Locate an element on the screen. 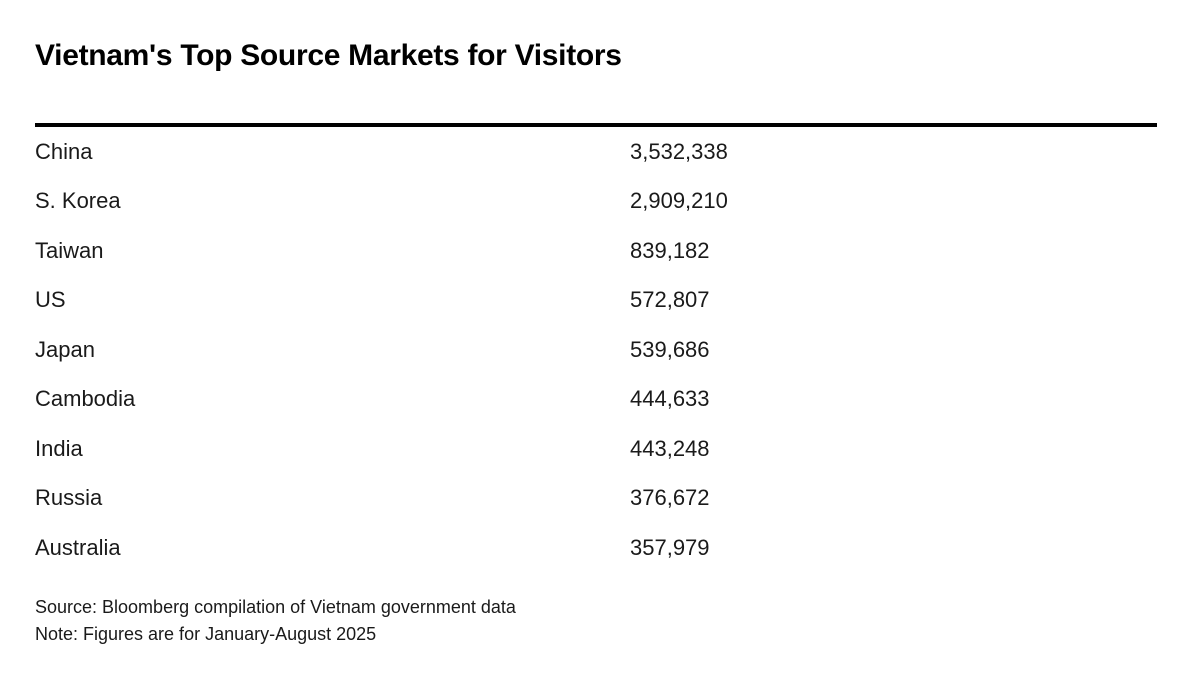  market-label: India is located at coordinates (59, 448).